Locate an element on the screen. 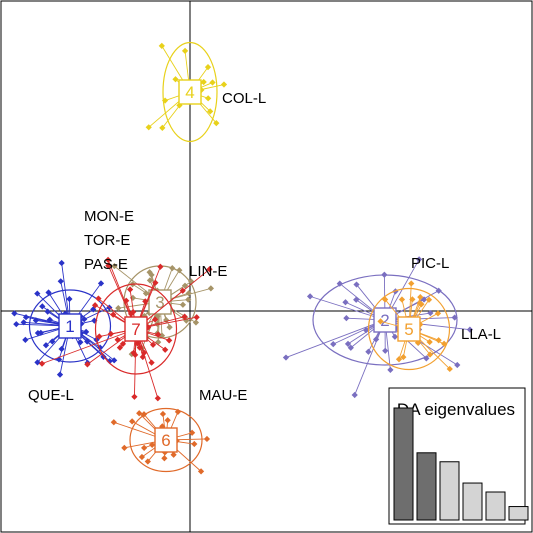 The height and width of the screenshot is (533, 533). cluster-4-label-box is located at coordinates (190, 92).